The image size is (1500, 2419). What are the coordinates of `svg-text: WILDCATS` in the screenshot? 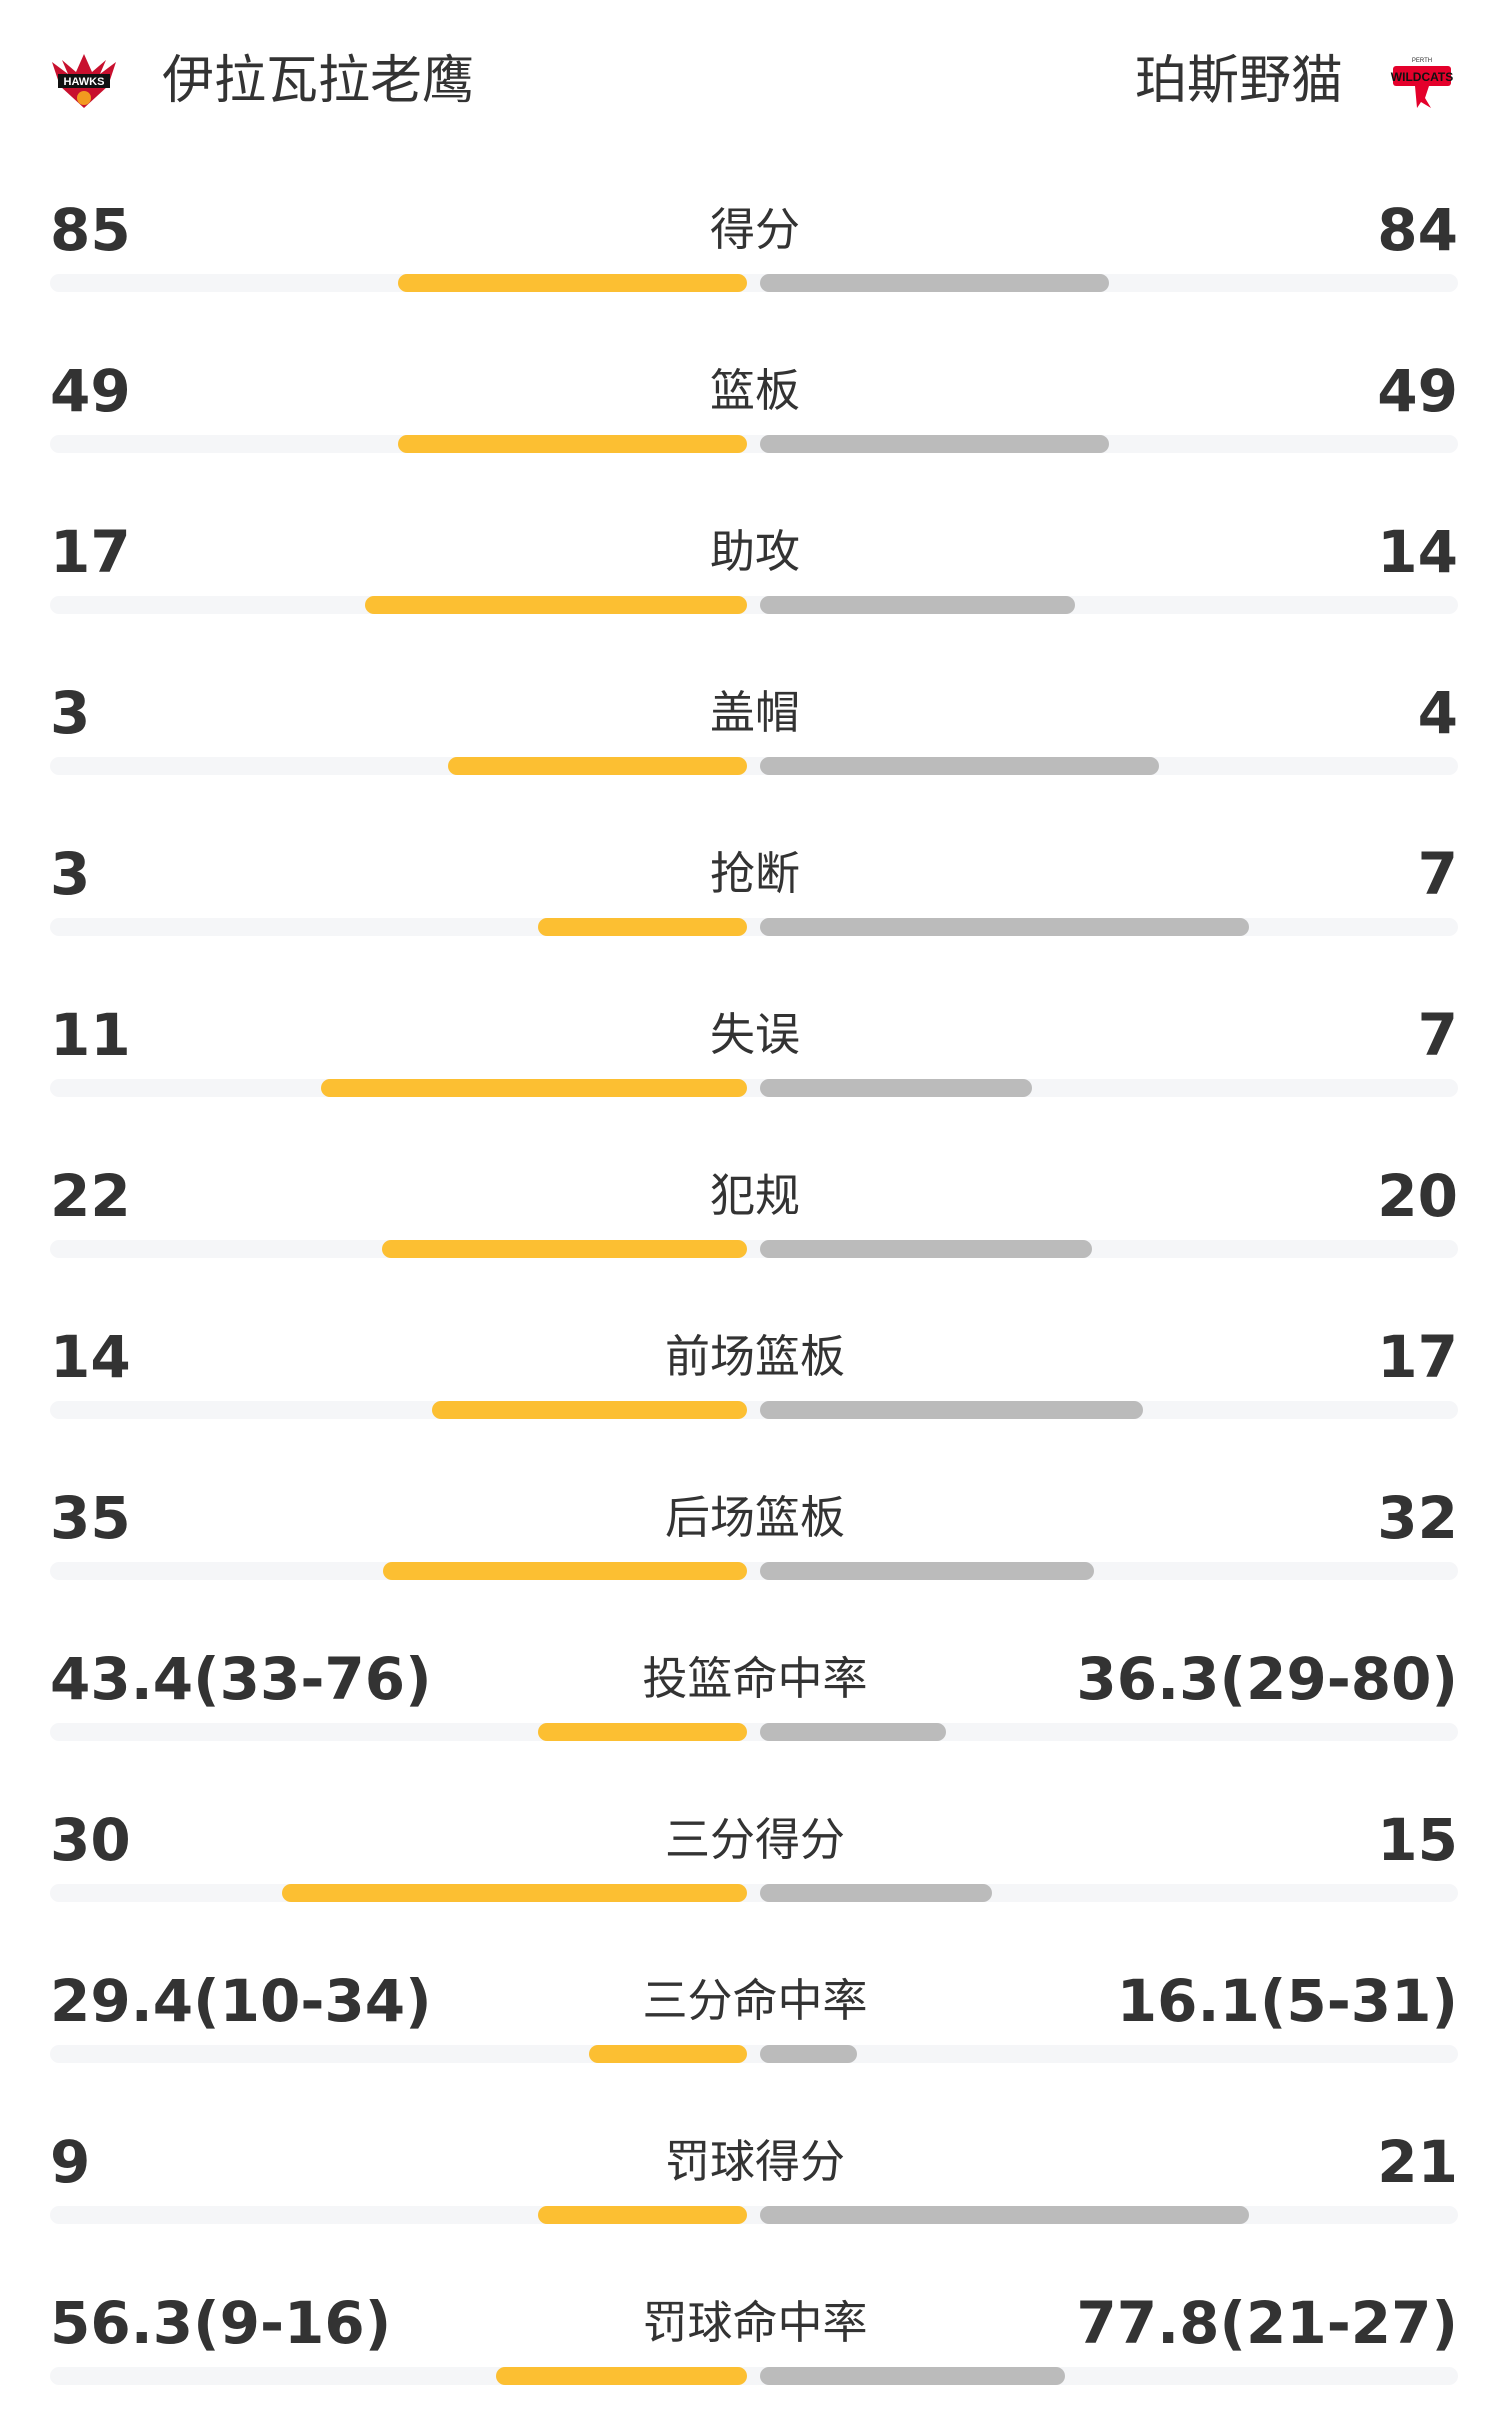 It's located at (1422, 77).